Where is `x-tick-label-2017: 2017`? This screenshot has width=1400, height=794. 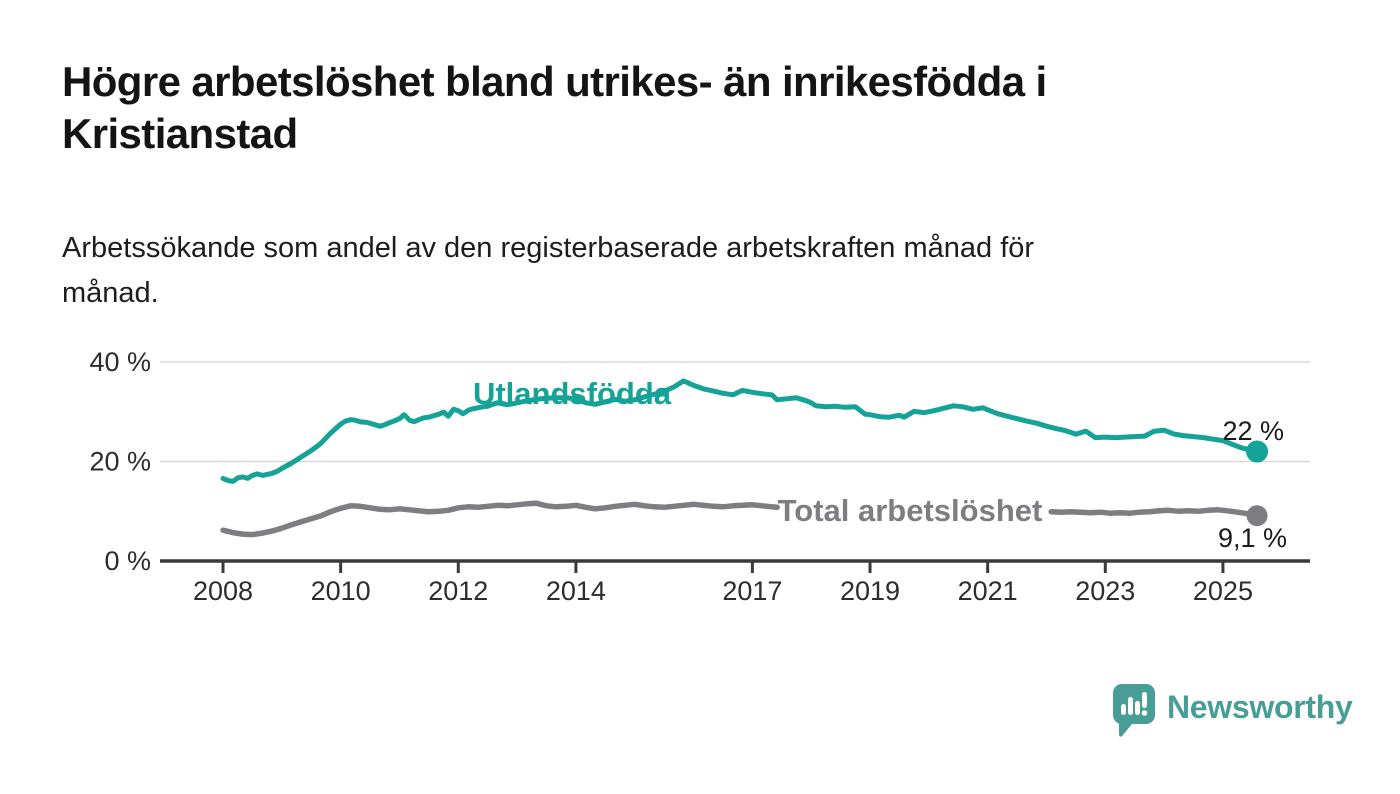 x-tick-label-2017: 2017 is located at coordinates (752, 591).